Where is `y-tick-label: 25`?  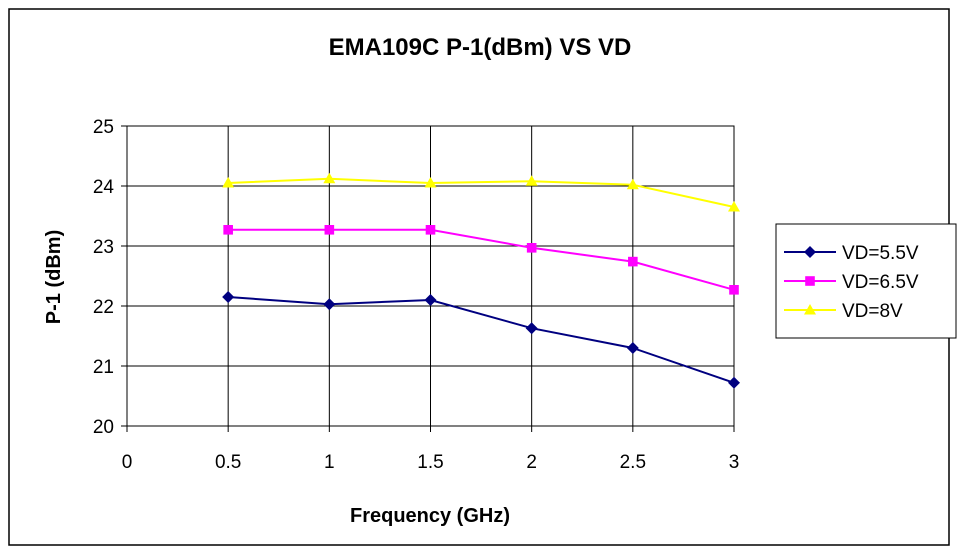 y-tick-label: 25 is located at coordinates (103, 127).